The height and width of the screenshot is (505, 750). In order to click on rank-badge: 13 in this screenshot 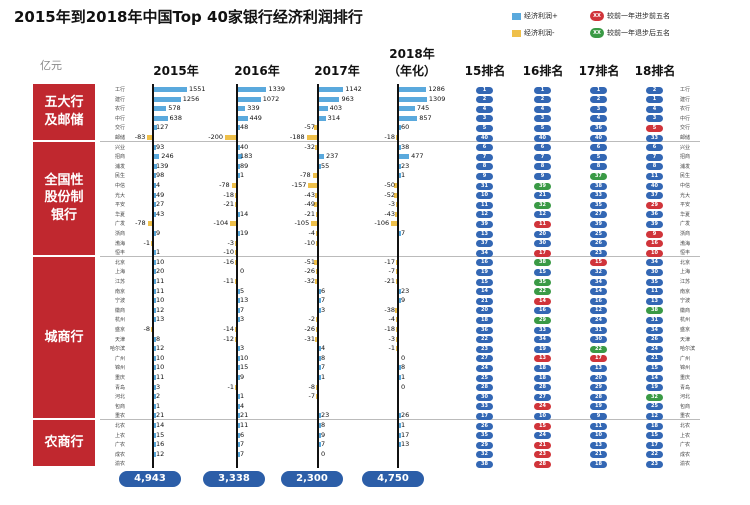, I will do `click(542, 359)`.